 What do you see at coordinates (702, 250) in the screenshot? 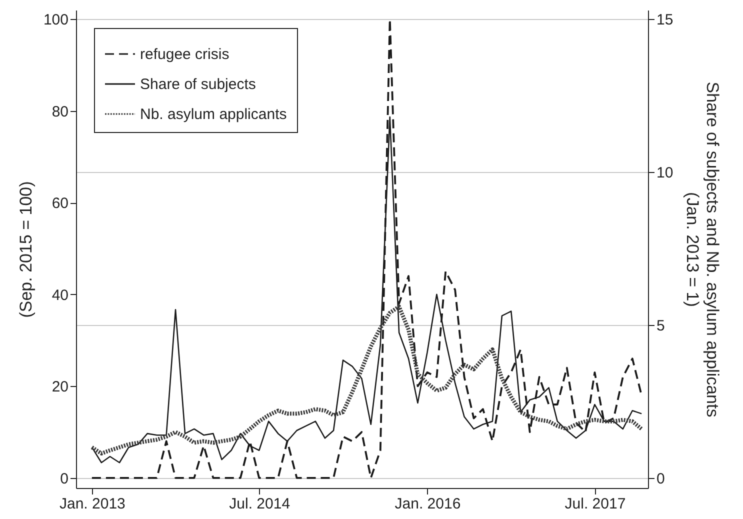
I see `y2-axis-title: Share of subjects and Nb. asylum applicants (Jan. 2013 = 1)` at bounding box center [702, 250].